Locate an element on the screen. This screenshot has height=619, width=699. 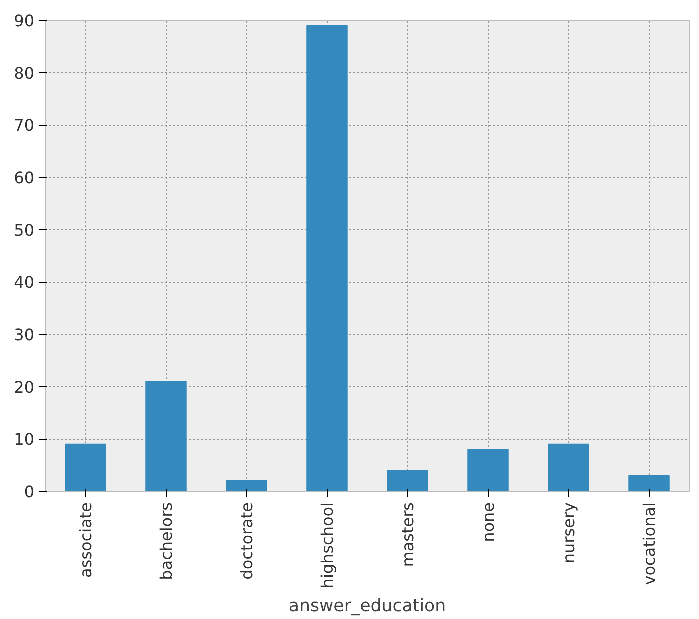
x-tick-label: bachelors is located at coordinates (166, 541).